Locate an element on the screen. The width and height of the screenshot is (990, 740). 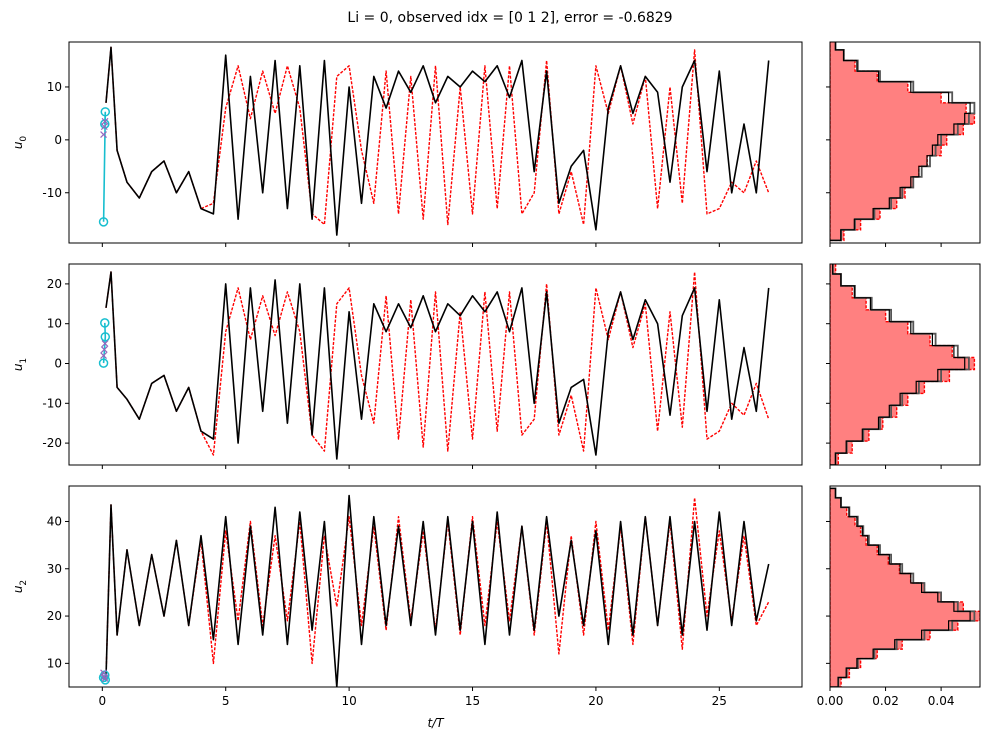
hist-x-tick-label: 0.02 is located at coordinates (885, 701).